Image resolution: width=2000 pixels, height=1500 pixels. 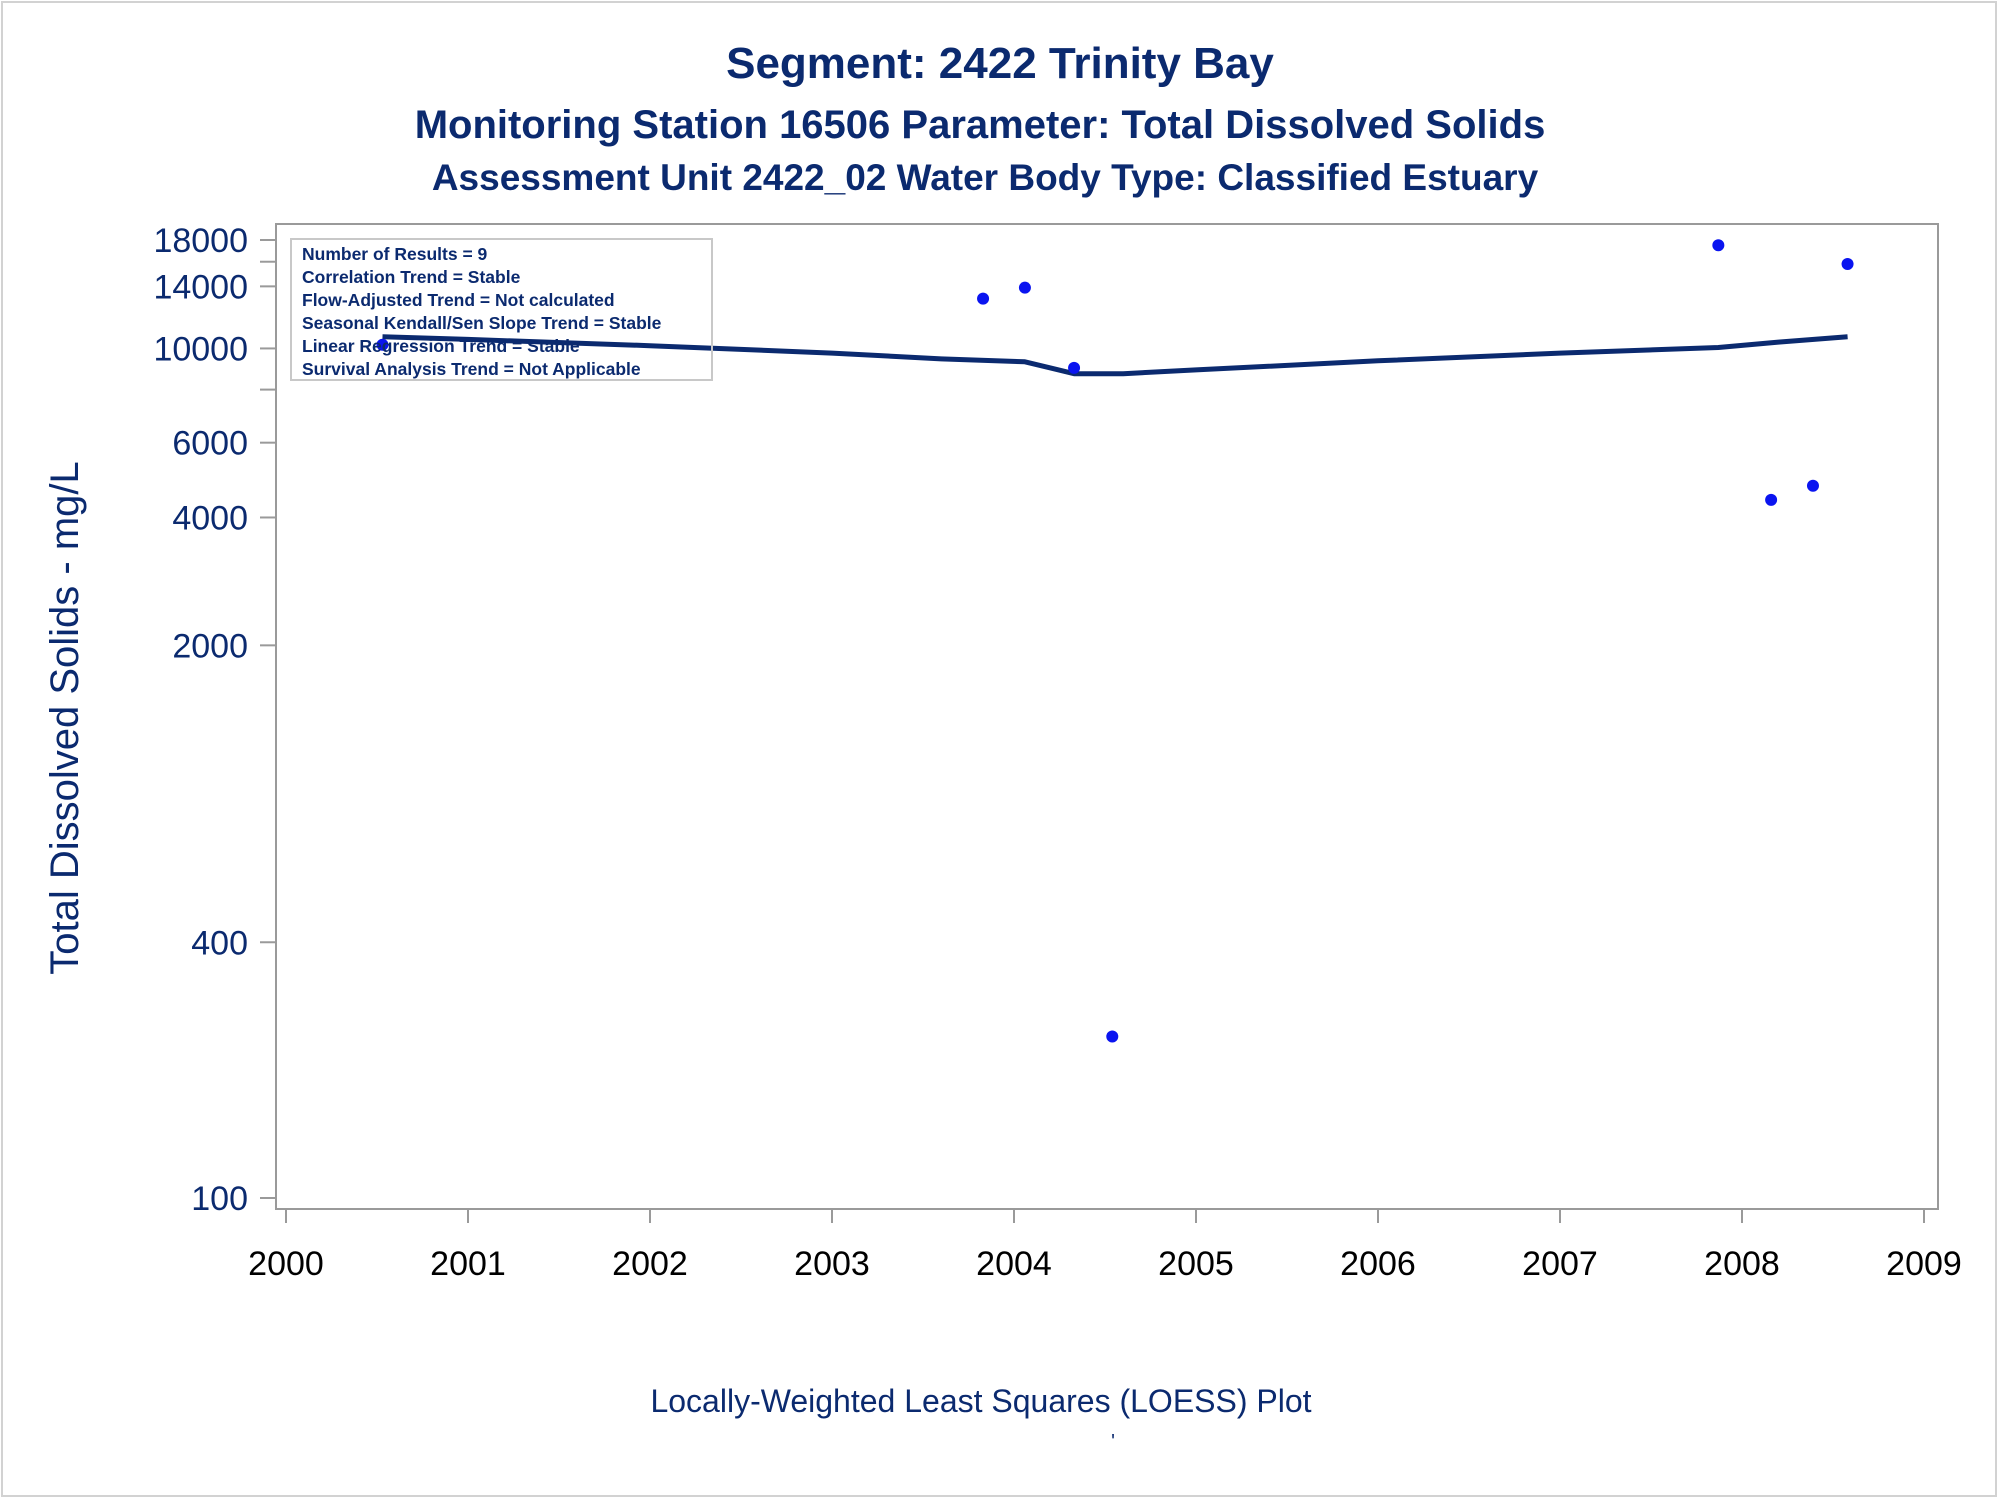 I want to click on x-tick-label: 2007, so click(x=1560, y=1264).